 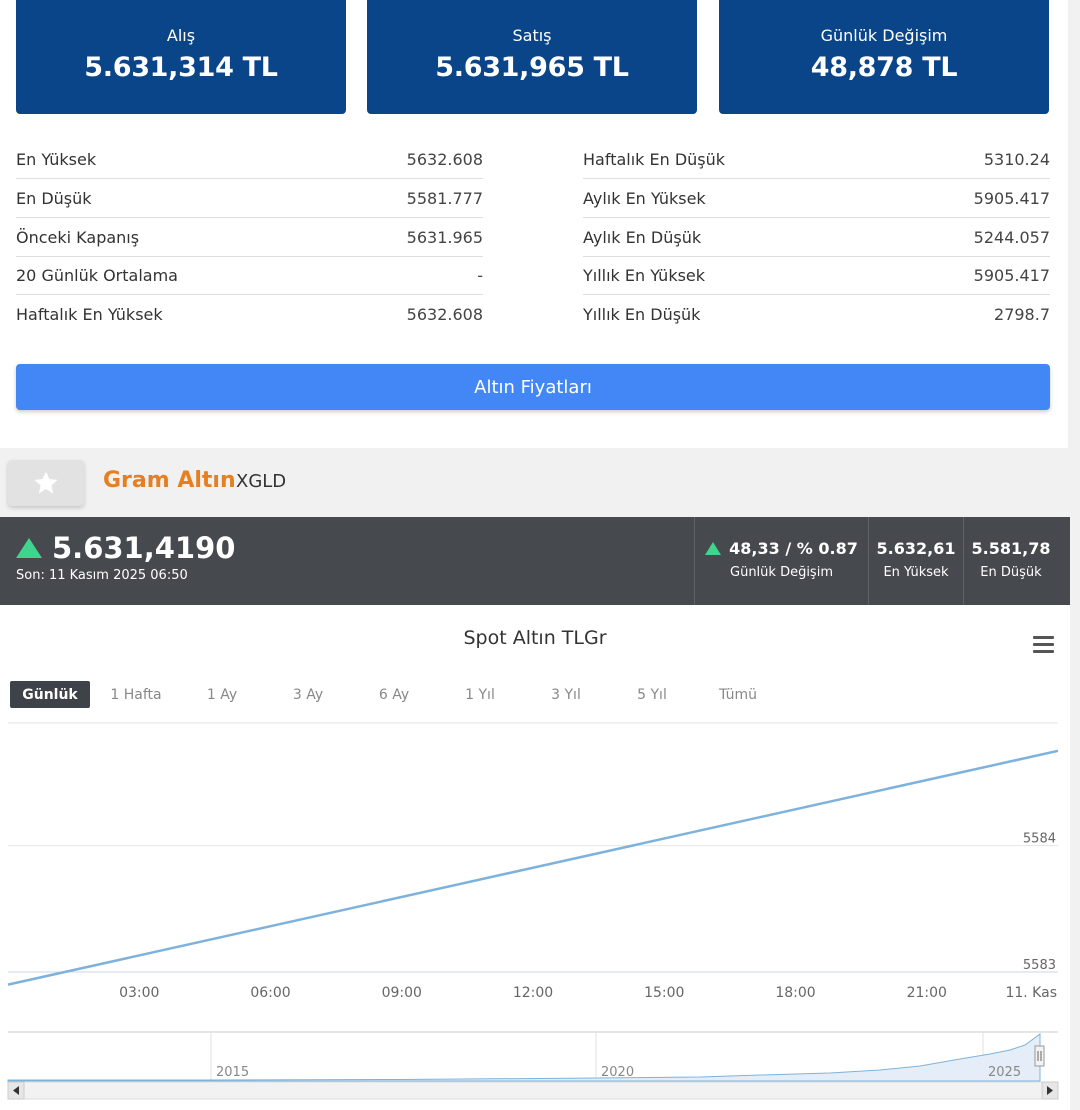 What do you see at coordinates (139, 993) in the screenshot?
I see `x-tick-label: 03:00` at bounding box center [139, 993].